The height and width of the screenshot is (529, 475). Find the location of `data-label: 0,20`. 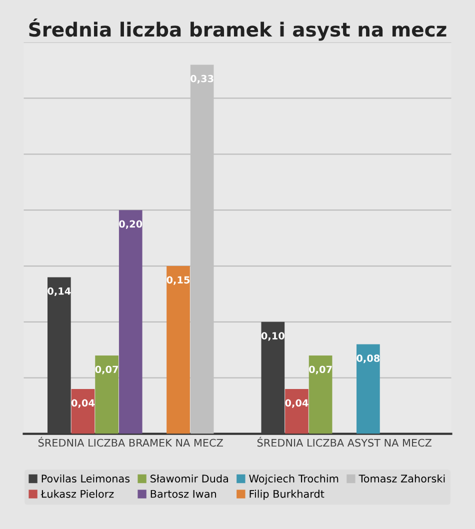

data-label: 0,20 is located at coordinates (130, 224).